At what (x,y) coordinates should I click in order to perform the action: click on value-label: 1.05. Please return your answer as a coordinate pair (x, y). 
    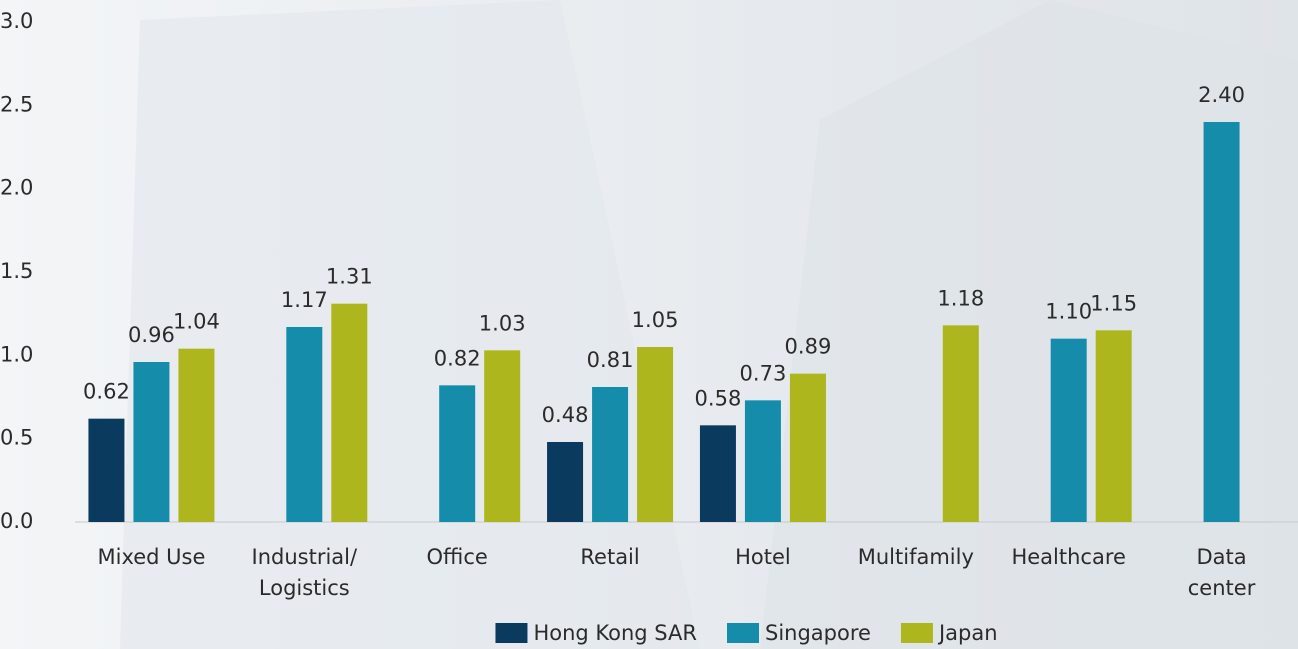
    Looking at the image, I should click on (655, 320).